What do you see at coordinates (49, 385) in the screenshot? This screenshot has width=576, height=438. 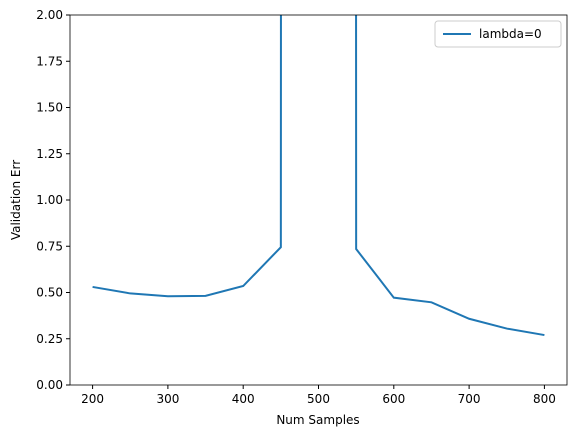 I see `y-tick-label: 0.00` at bounding box center [49, 385].